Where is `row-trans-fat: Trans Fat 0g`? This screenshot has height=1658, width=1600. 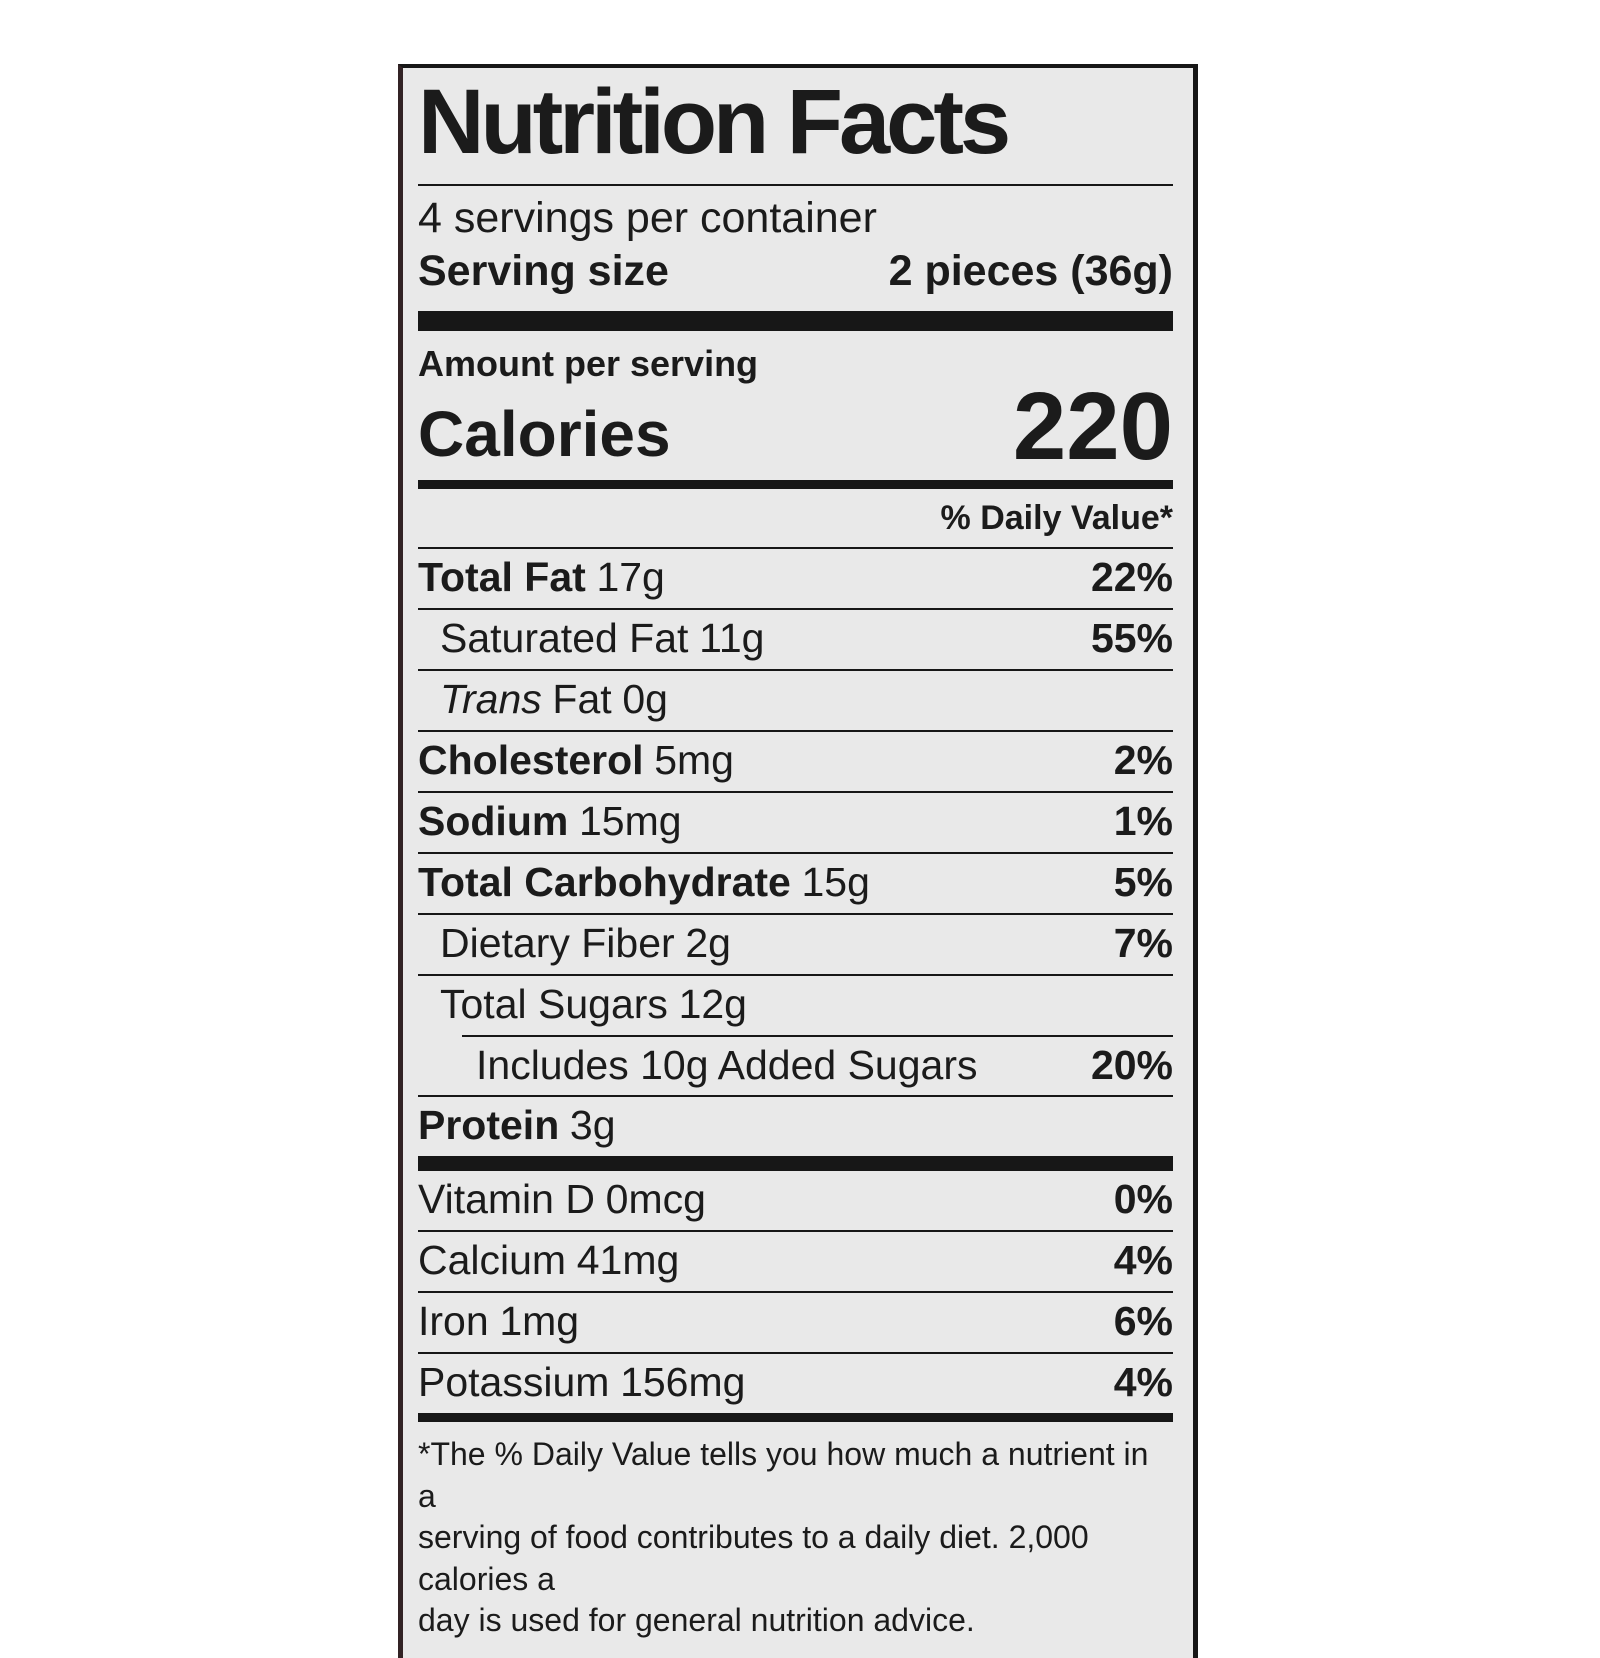 row-trans-fat: Trans Fat 0g is located at coordinates (795, 699).